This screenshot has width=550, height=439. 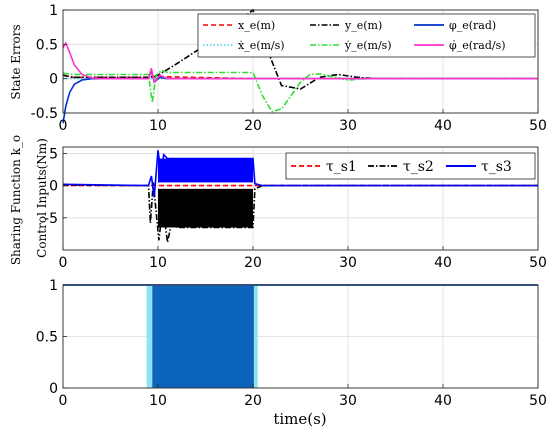 What do you see at coordinates (16, 61) in the screenshot?
I see `y-axis-label: State Errors` at bounding box center [16, 61].